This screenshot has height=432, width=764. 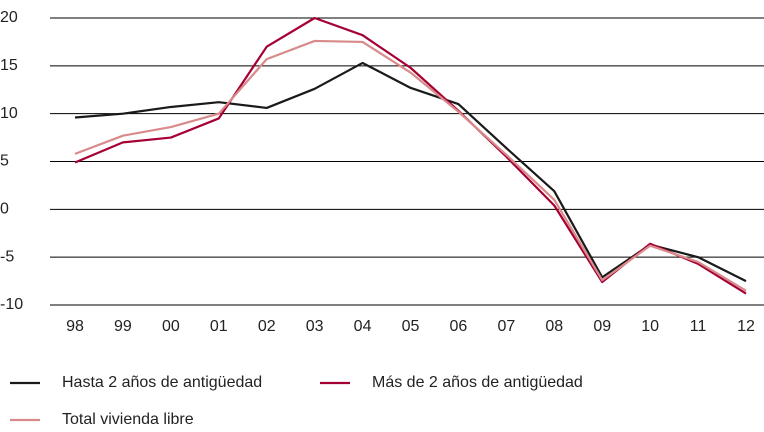 What do you see at coordinates (746, 326) in the screenshot?
I see `x-tick-label: 12` at bounding box center [746, 326].